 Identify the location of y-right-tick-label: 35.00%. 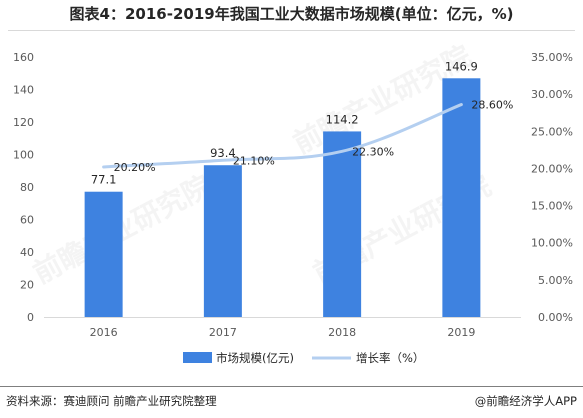
(552, 57).